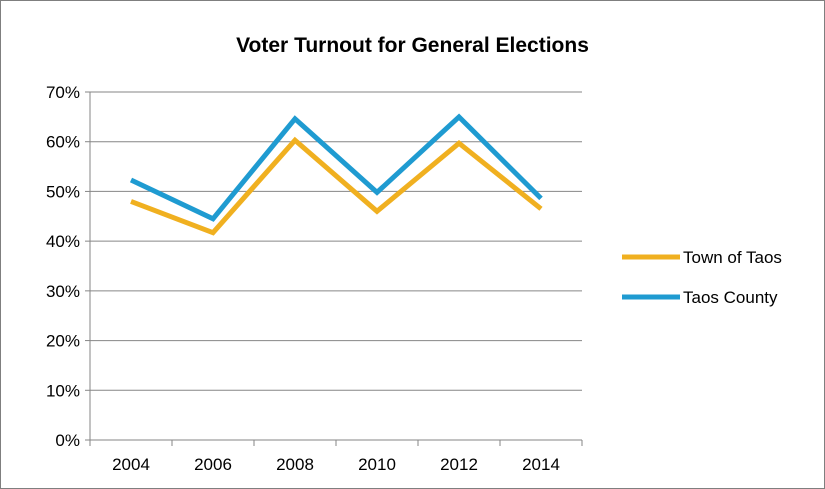 The height and width of the screenshot is (489, 825). Describe the element at coordinates (63, 142) in the screenshot. I see `y-tick-label: 60%` at that location.